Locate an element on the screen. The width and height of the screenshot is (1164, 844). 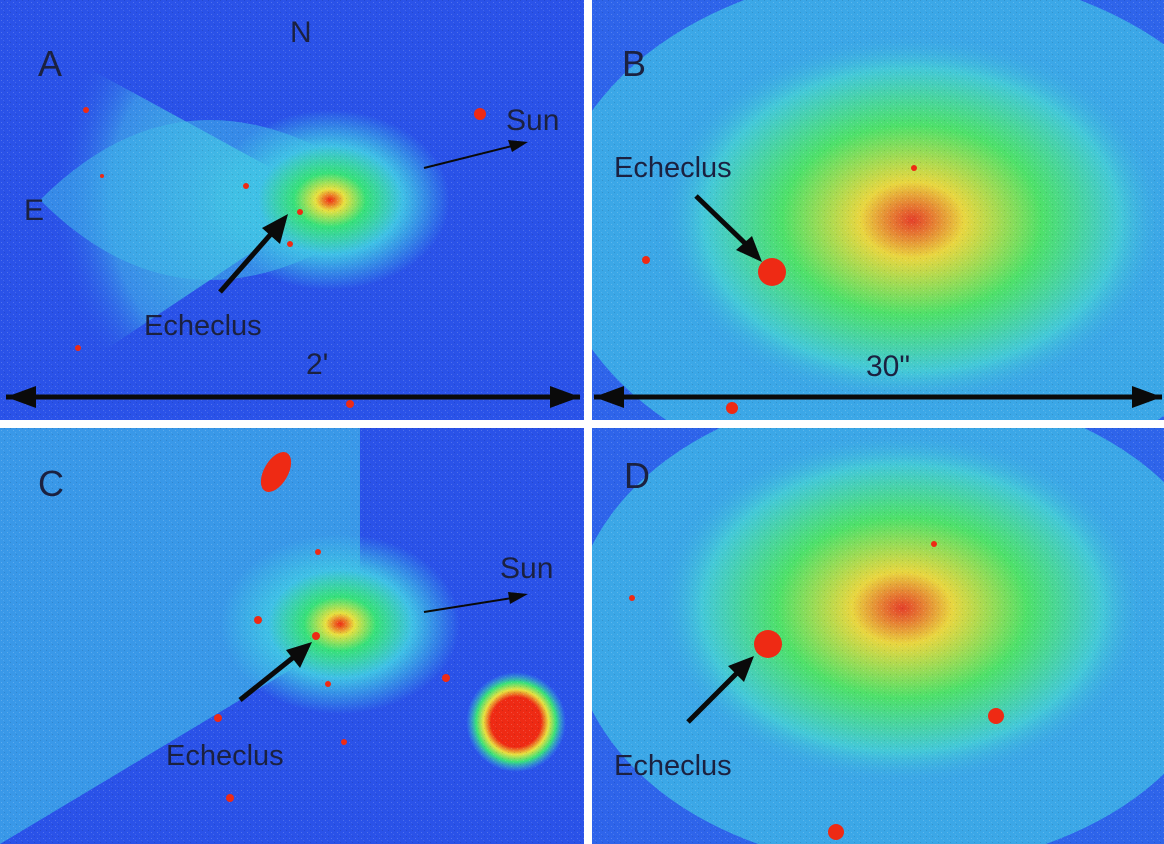
east-label: E is located at coordinates (34, 210).